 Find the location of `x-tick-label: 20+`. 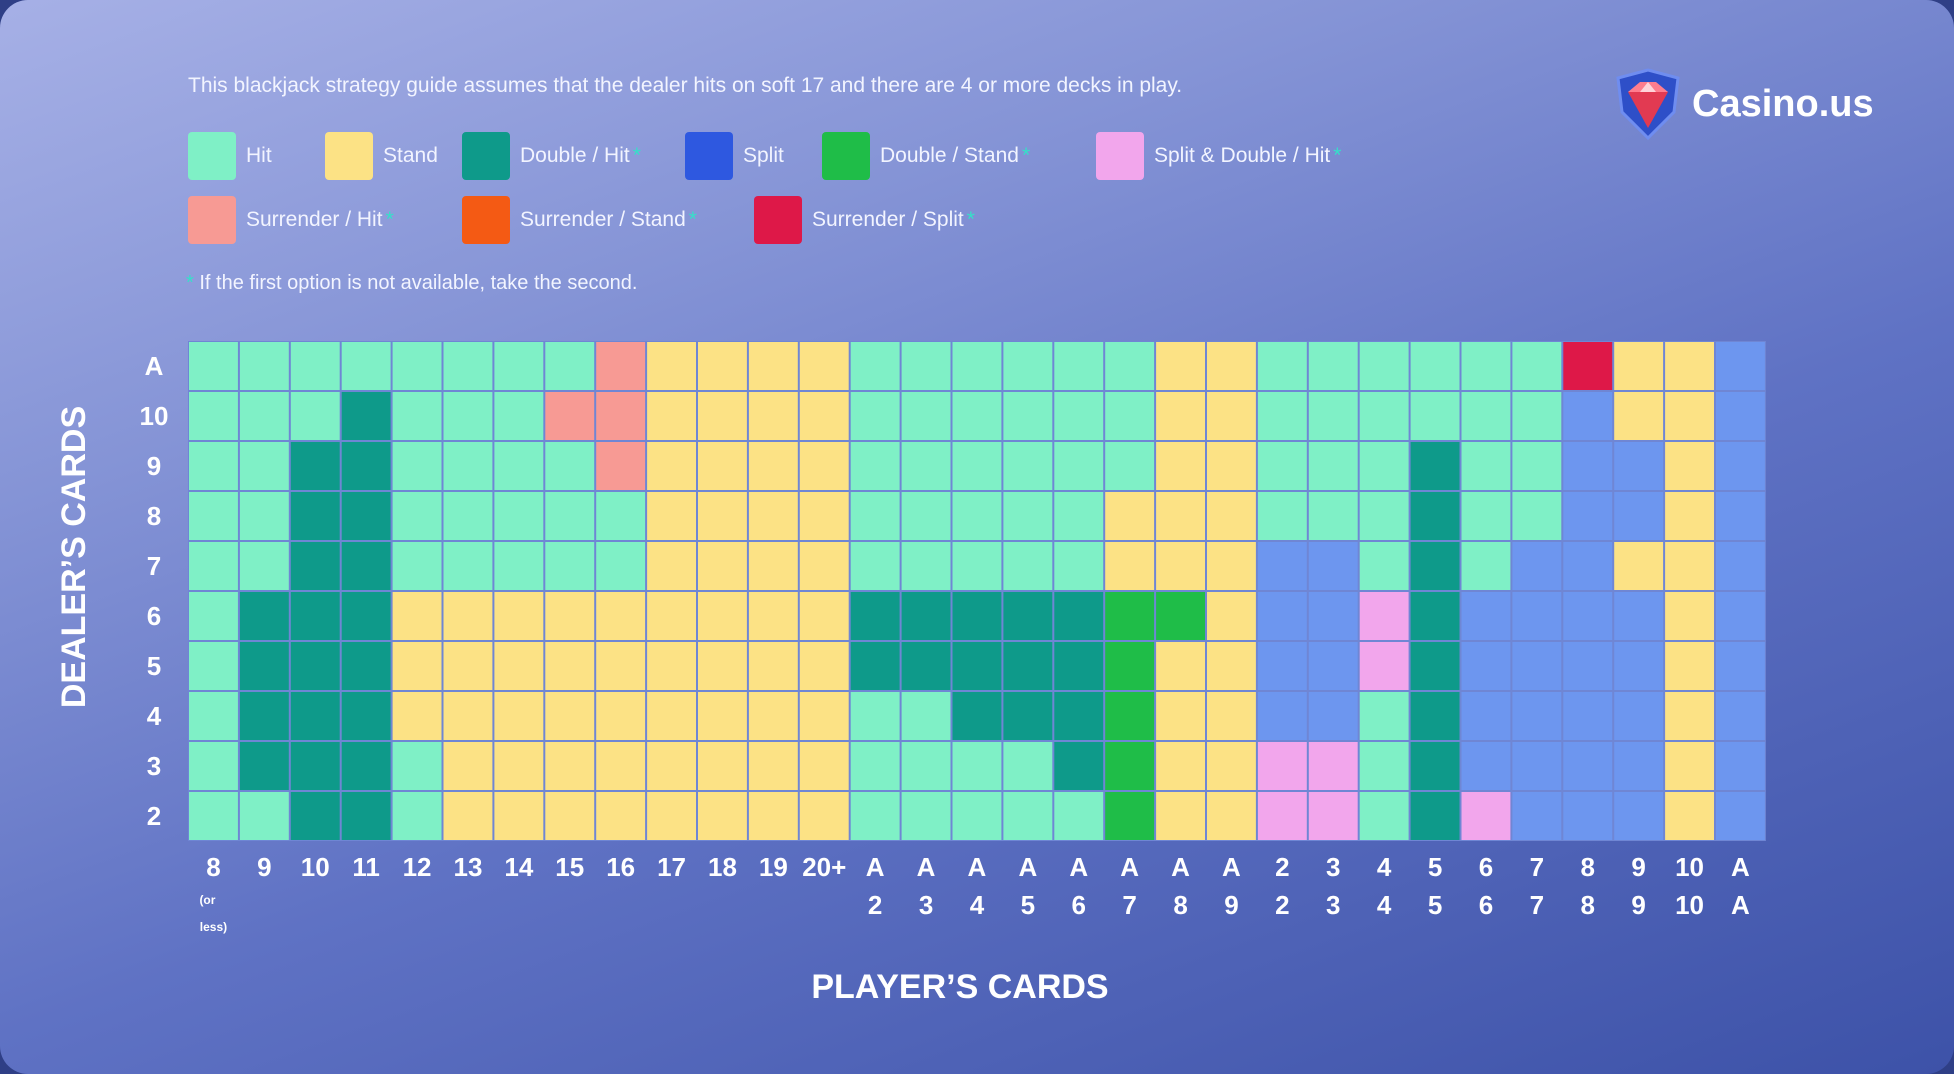

x-tick-label: 20+ is located at coordinates (824, 867).